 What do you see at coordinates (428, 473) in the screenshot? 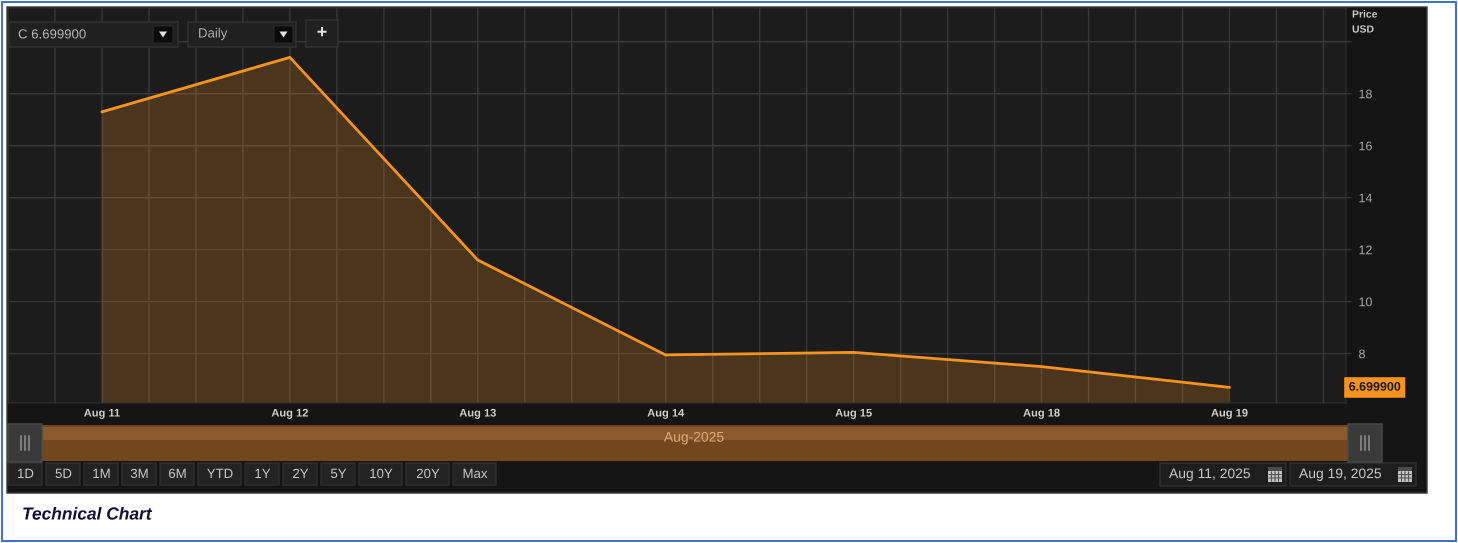
I see `text: 20Y` at bounding box center [428, 473].